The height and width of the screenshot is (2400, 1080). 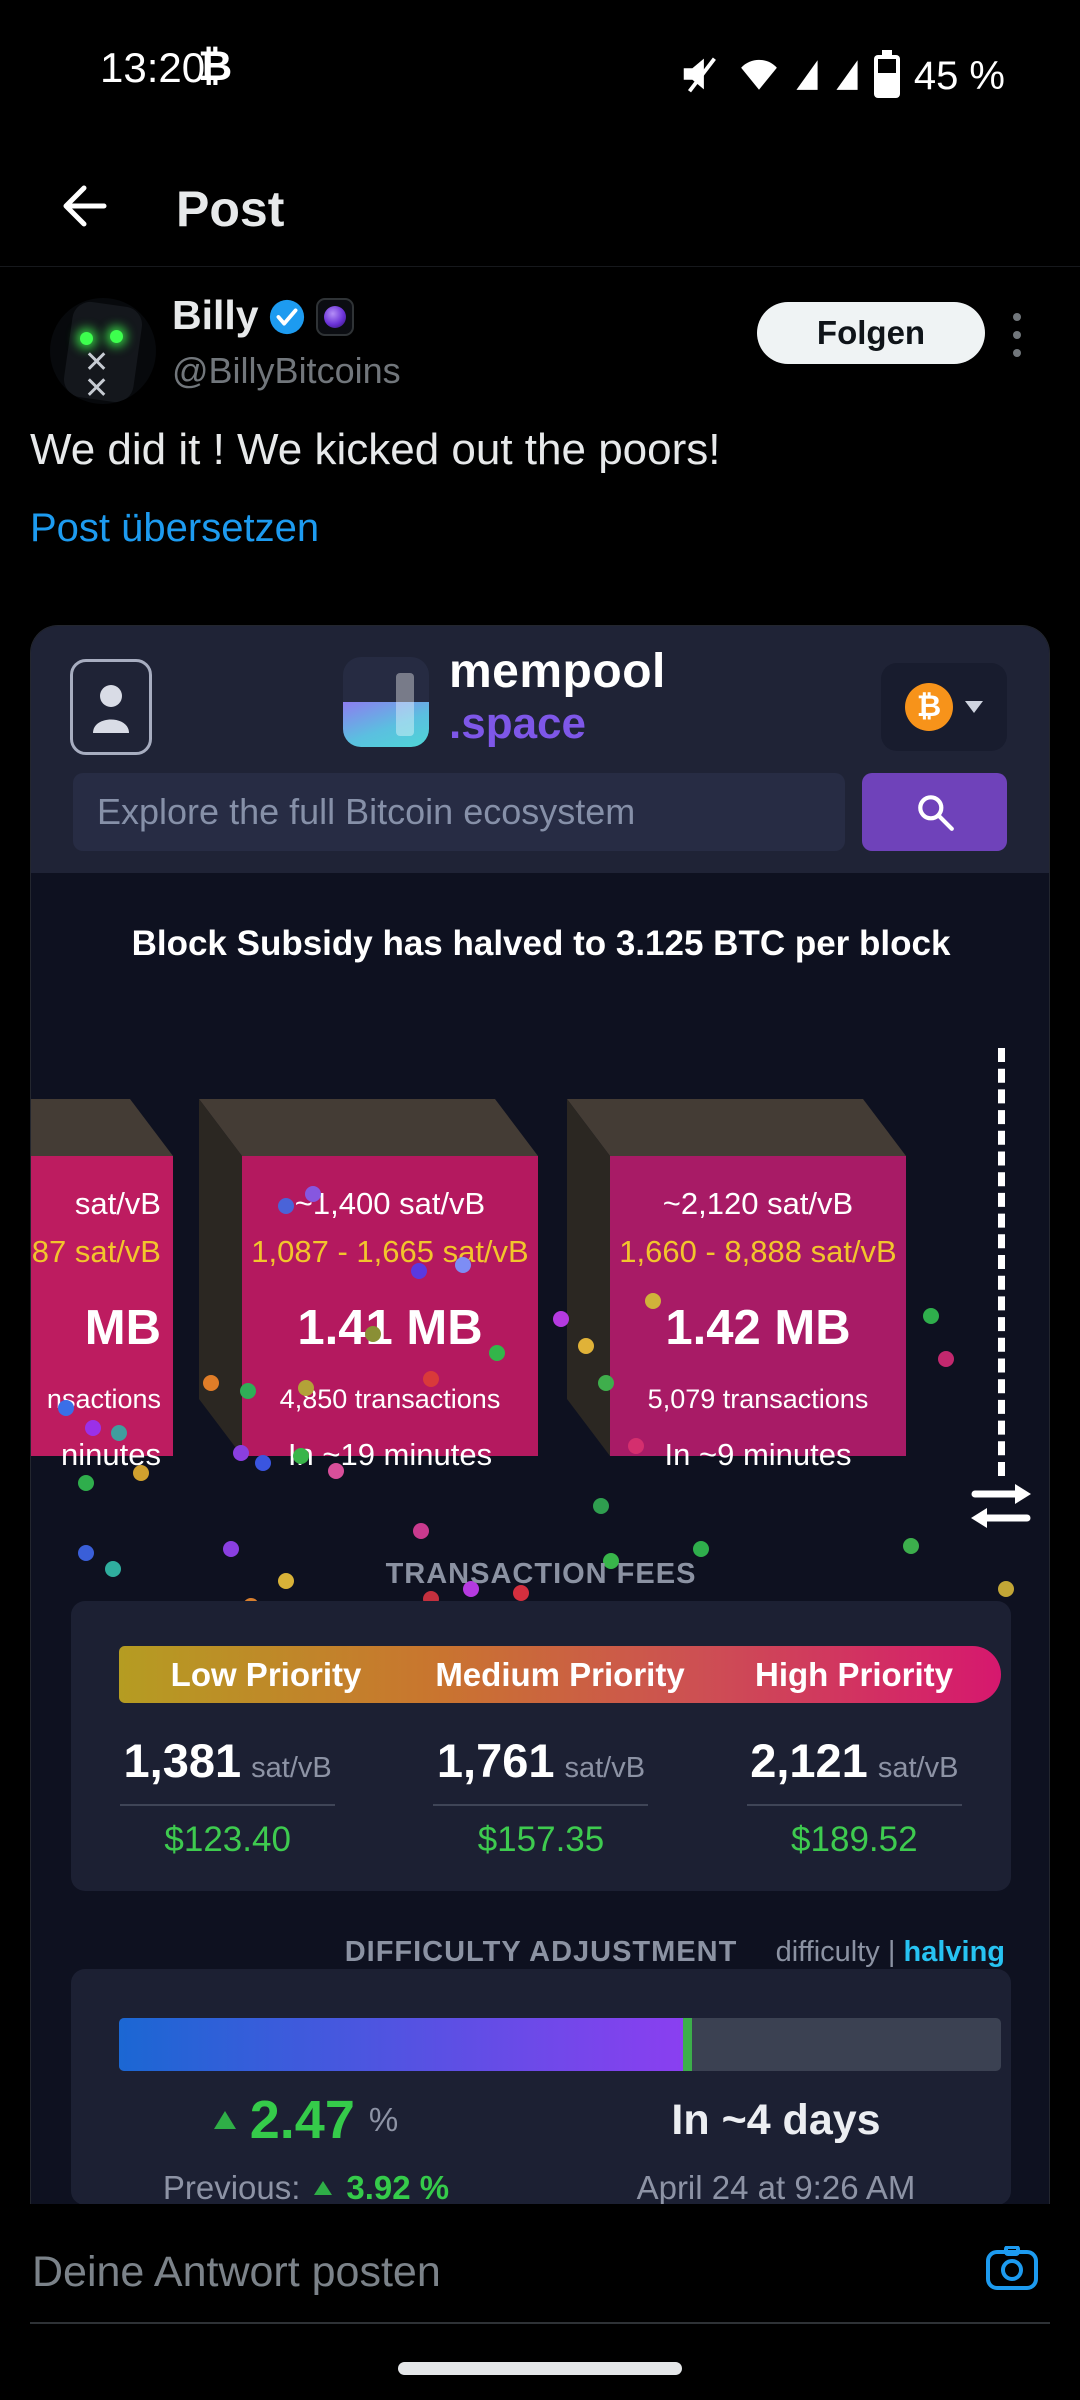 What do you see at coordinates (103, 1399) in the screenshot?
I see `block-tx-count: nsactions` at bounding box center [103, 1399].